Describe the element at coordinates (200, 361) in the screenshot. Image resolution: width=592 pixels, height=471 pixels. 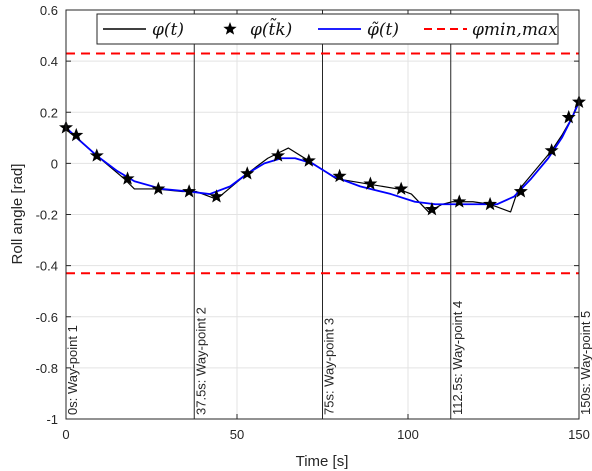
I see `waypoint-label: 37.5s: Way-point 2` at that location.